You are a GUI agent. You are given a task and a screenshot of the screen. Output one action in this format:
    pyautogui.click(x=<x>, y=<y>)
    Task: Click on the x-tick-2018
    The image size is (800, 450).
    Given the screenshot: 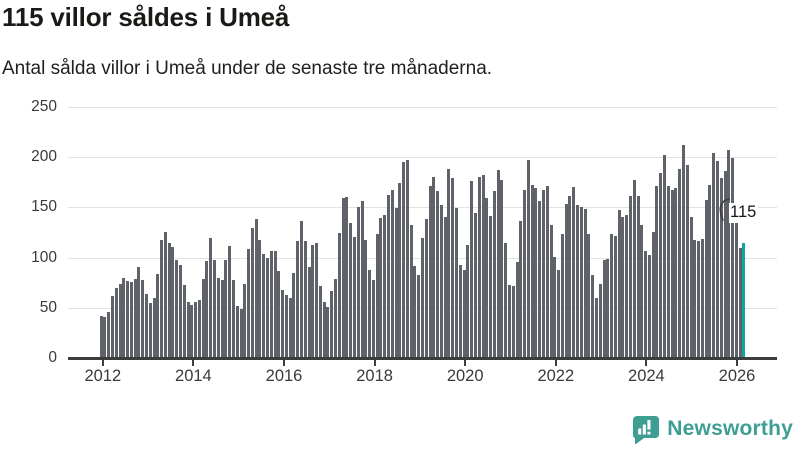 What is the action you would take?
    pyautogui.click(x=374, y=362)
    